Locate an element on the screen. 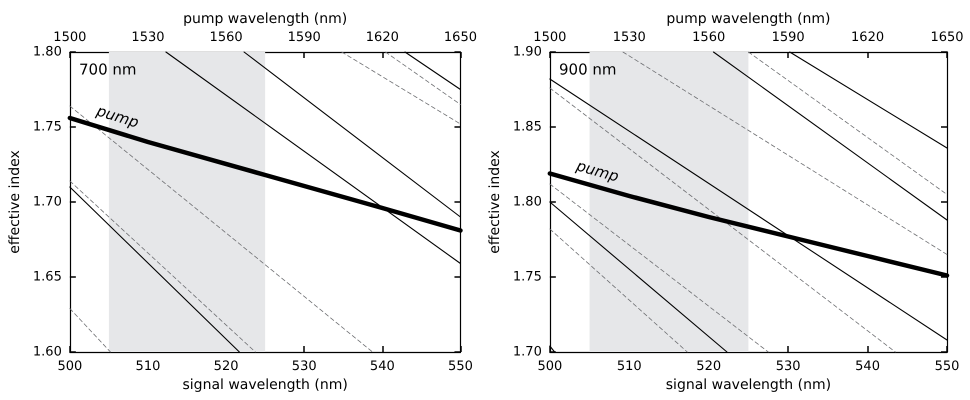 This screenshot has width=970, height=400. y-tick-label: 1.90 is located at coordinates (527, 52).